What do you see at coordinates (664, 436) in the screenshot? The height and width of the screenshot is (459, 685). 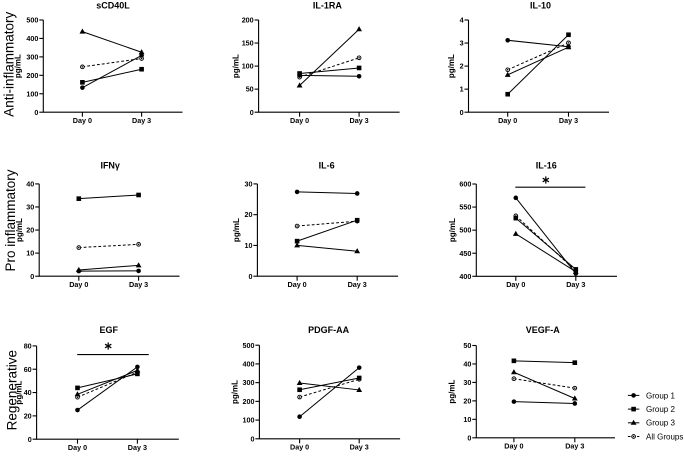 I see `svg-text: All Groups` at bounding box center [664, 436].